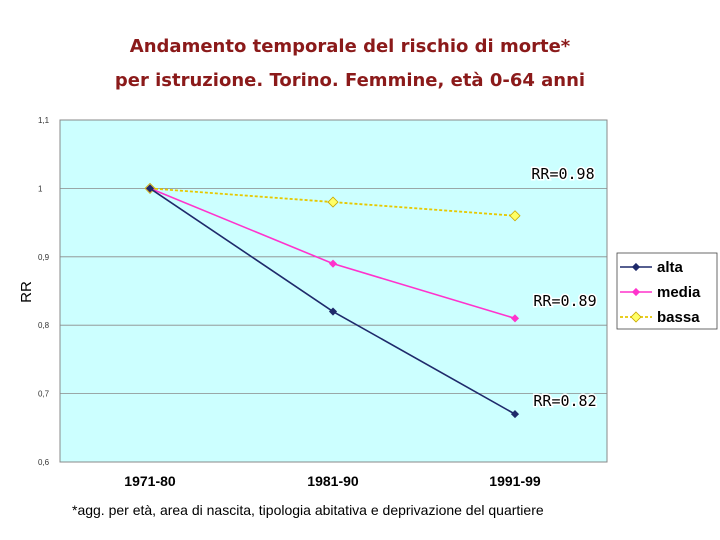 Image resolution: width=720 pixels, height=540 pixels. Describe the element at coordinates (40, 188) in the screenshot. I see `y-tick-label: 1` at that location.